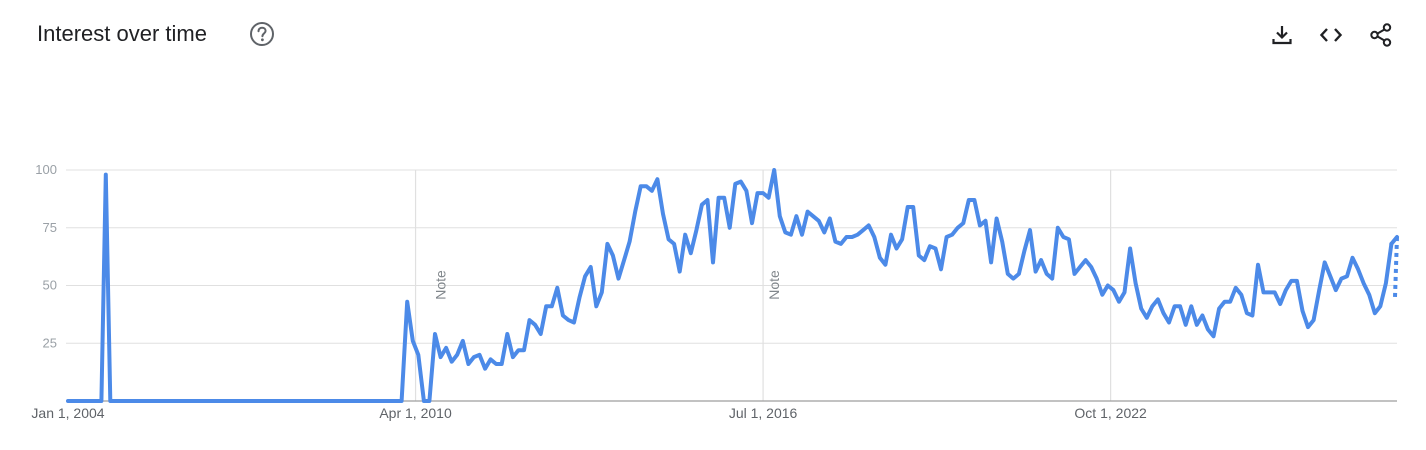  I want to click on x-tick-label: Jan 1, 2004, so click(67, 413).